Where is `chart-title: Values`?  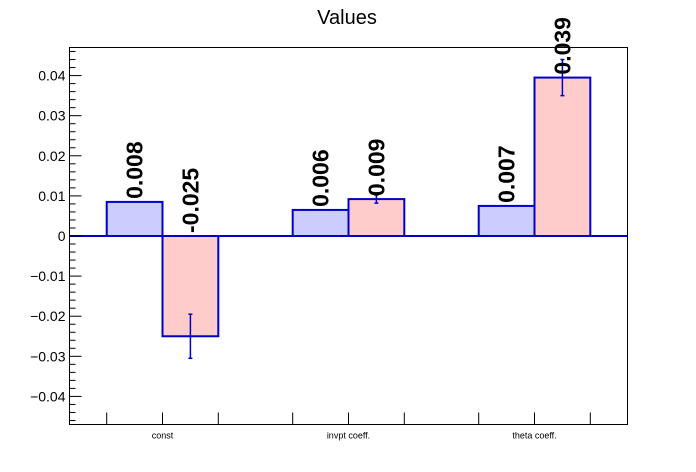 chart-title: Values is located at coordinates (347, 18).